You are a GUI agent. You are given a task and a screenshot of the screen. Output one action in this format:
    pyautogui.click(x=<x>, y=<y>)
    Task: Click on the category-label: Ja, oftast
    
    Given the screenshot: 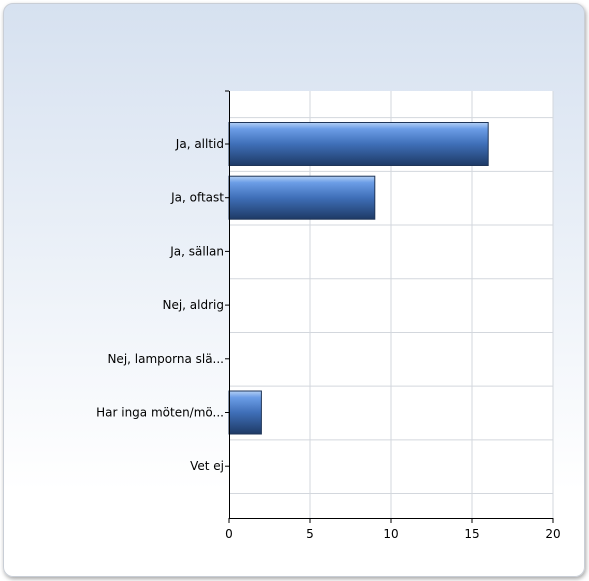 What is the action you would take?
    pyautogui.click(x=197, y=198)
    